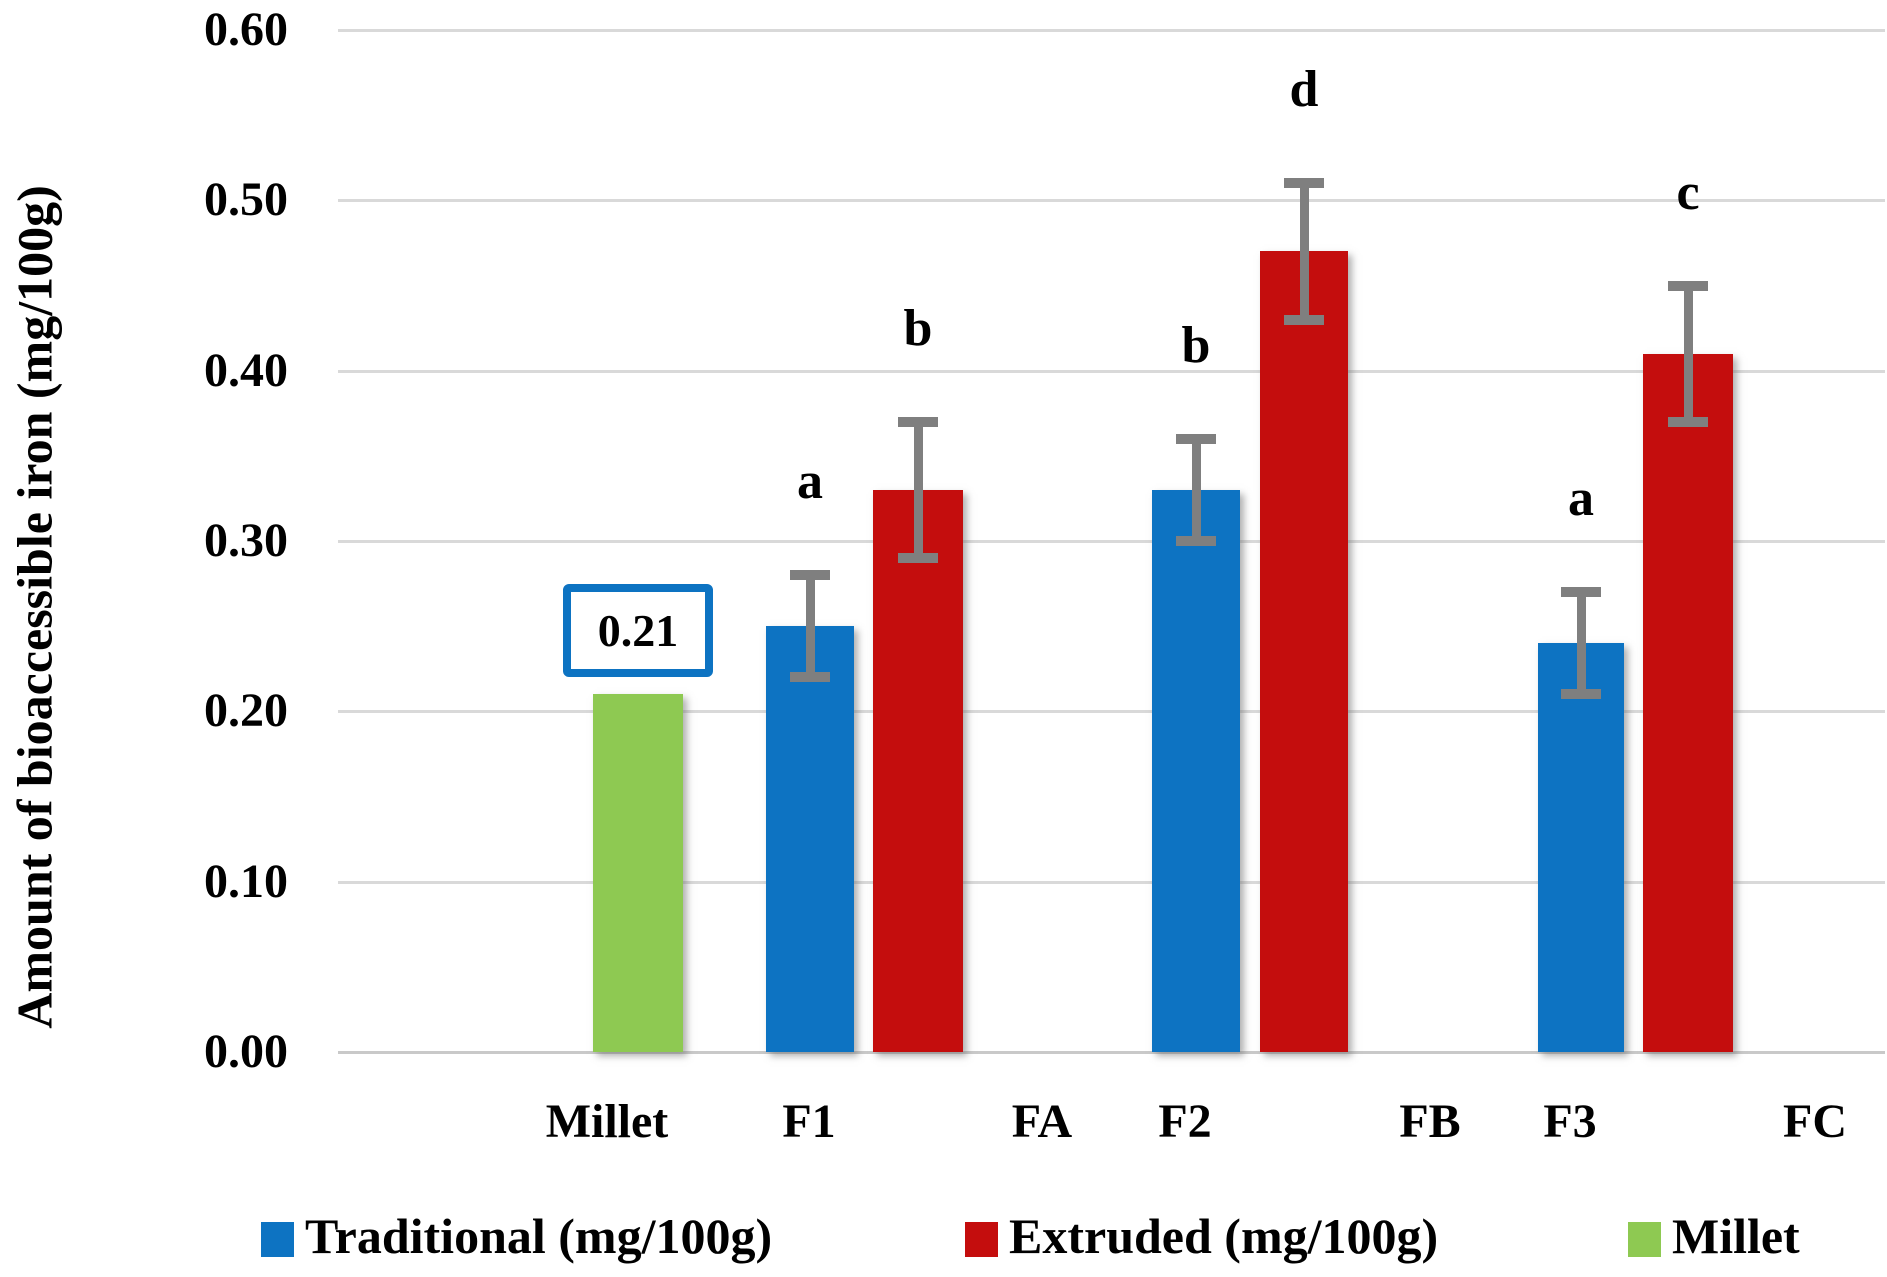  Describe the element at coordinates (246, 881) in the screenshot. I see `y-tick-label: 0.10` at that location.